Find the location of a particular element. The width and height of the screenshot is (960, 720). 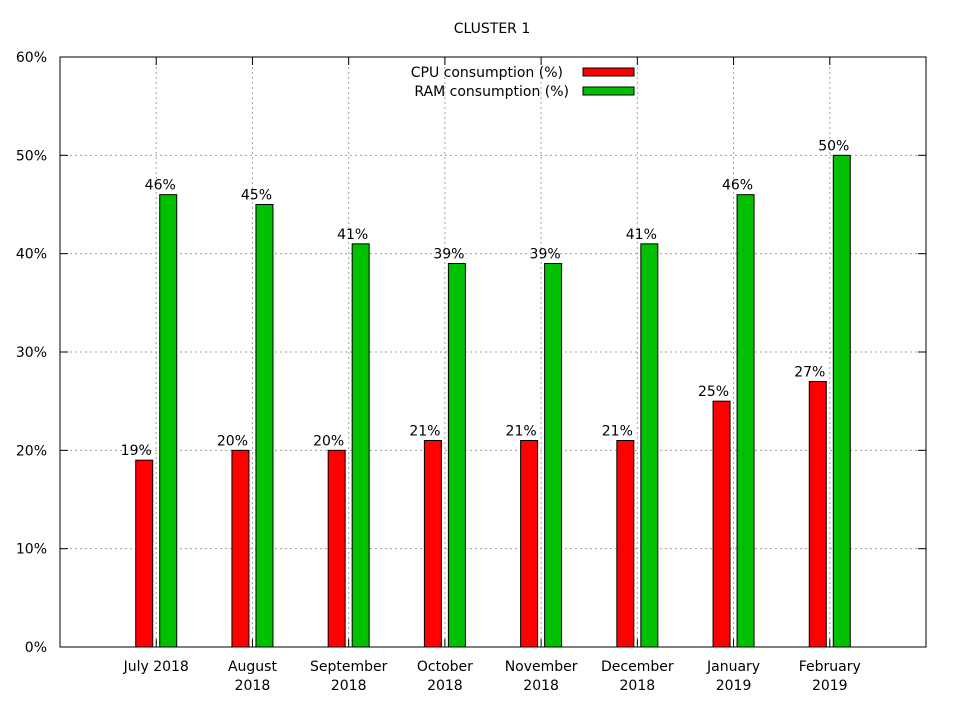

x-tick-label: August is located at coordinates (253, 667).